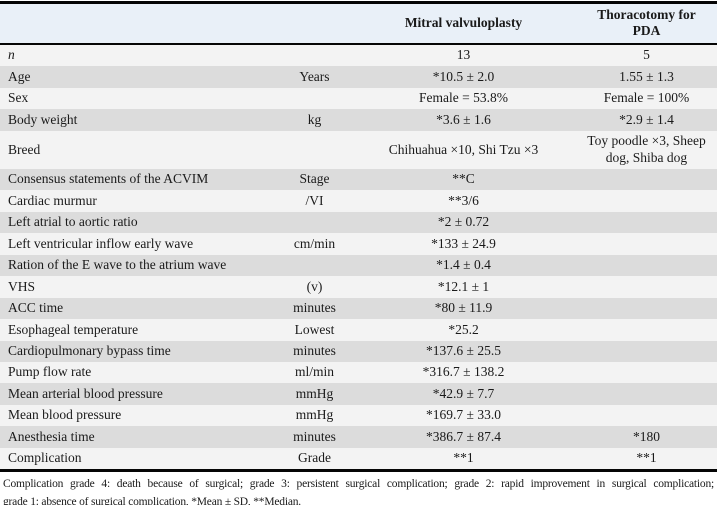 This screenshot has height=505, width=717. What do you see at coordinates (314, 119) in the screenshot?
I see `unit-cell: kg` at bounding box center [314, 119].